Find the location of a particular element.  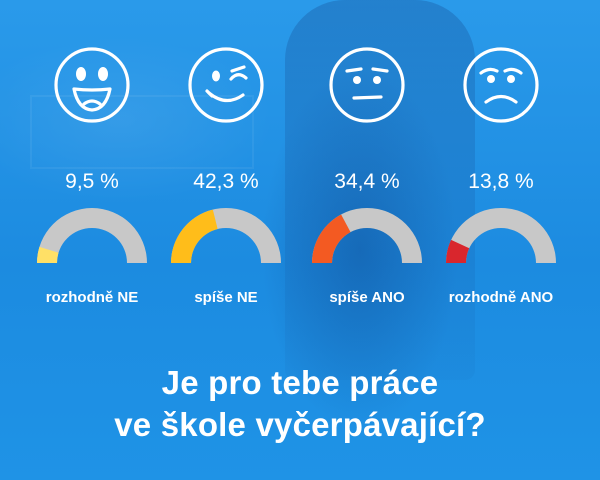

winking-face-icon is located at coordinates (226, 85).